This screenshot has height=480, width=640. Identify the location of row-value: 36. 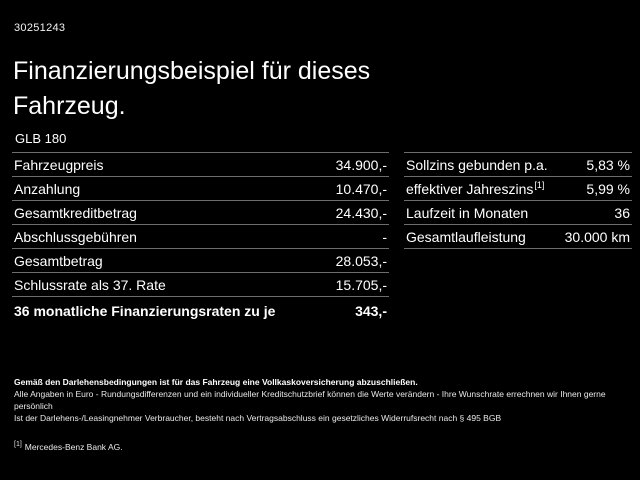
(622, 212).